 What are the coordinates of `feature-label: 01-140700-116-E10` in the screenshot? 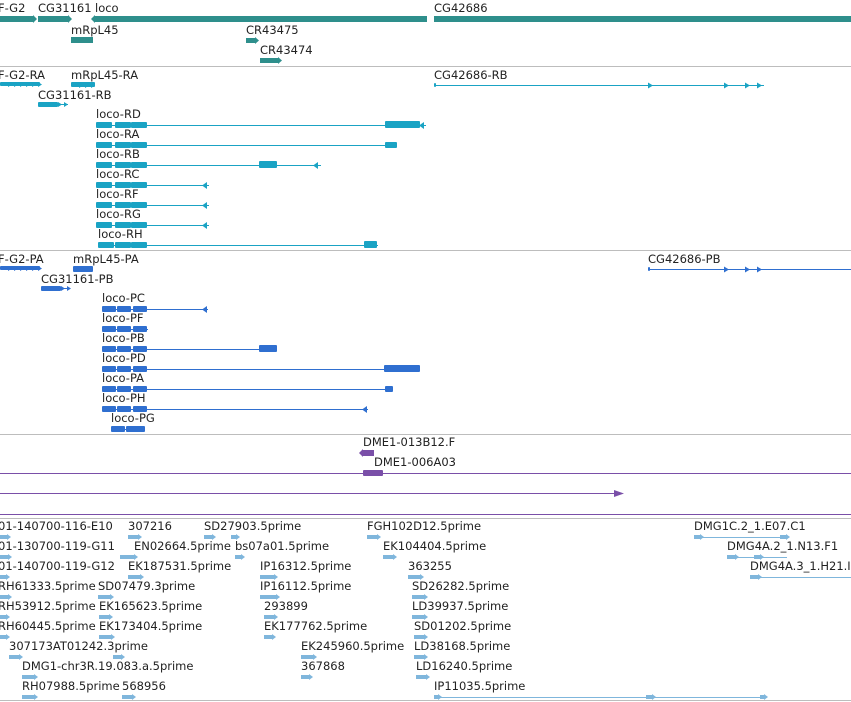 It's located at (56, 526).